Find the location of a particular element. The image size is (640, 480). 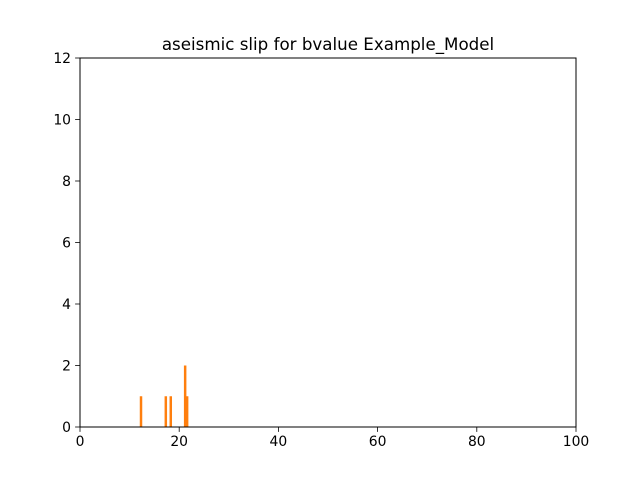

x-tick-label: 20 is located at coordinates (179, 442).